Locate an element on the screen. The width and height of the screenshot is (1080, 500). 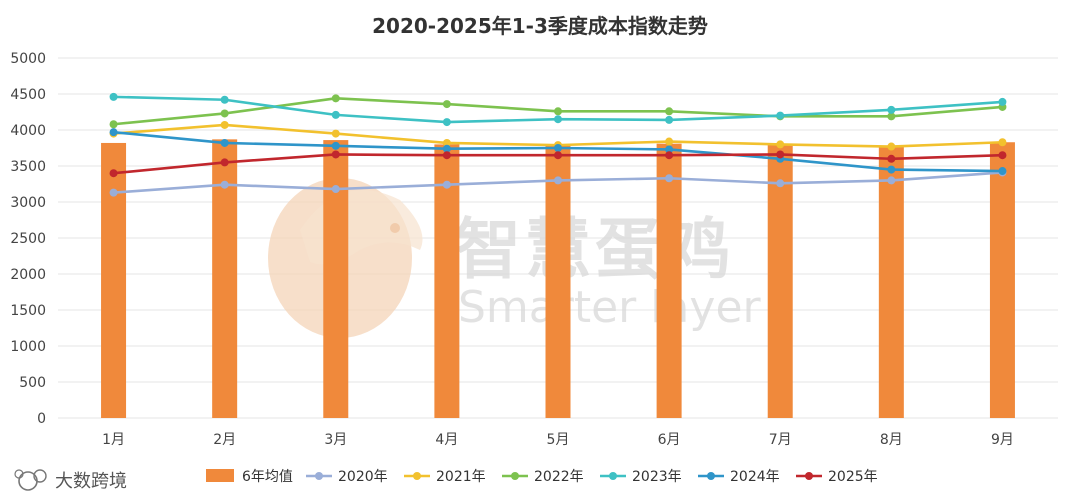
legend-item-2022年: 2022年 is located at coordinates (543, 477).